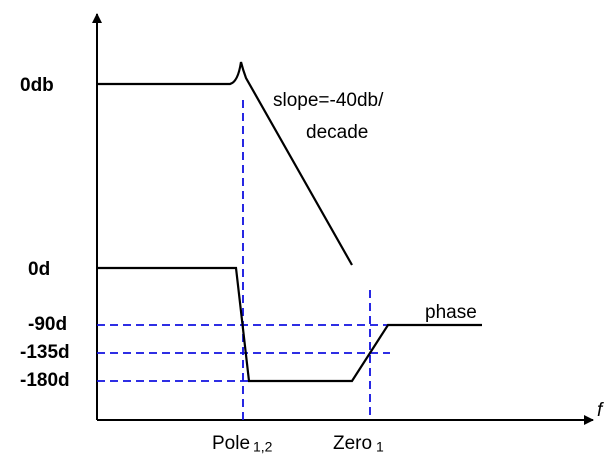 The image size is (611, 458). I want to click on axis-label: f, so click(600, 410).